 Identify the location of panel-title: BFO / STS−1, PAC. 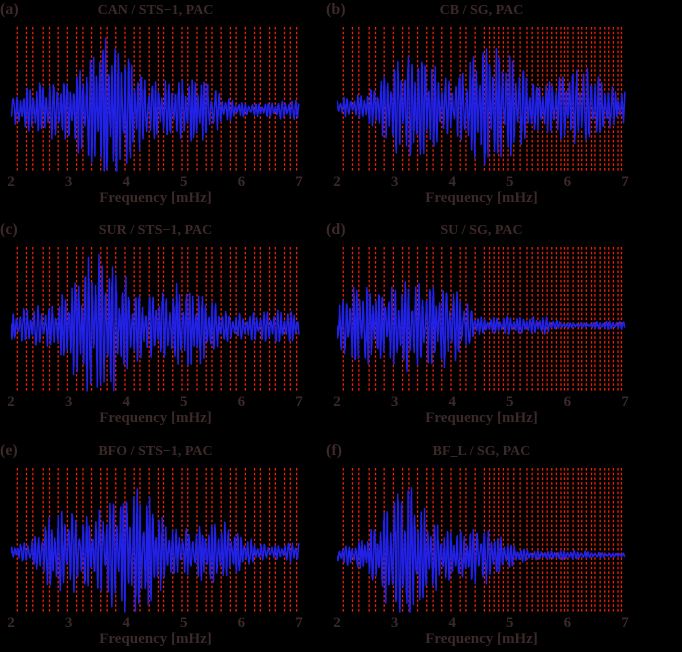
(155, 451).